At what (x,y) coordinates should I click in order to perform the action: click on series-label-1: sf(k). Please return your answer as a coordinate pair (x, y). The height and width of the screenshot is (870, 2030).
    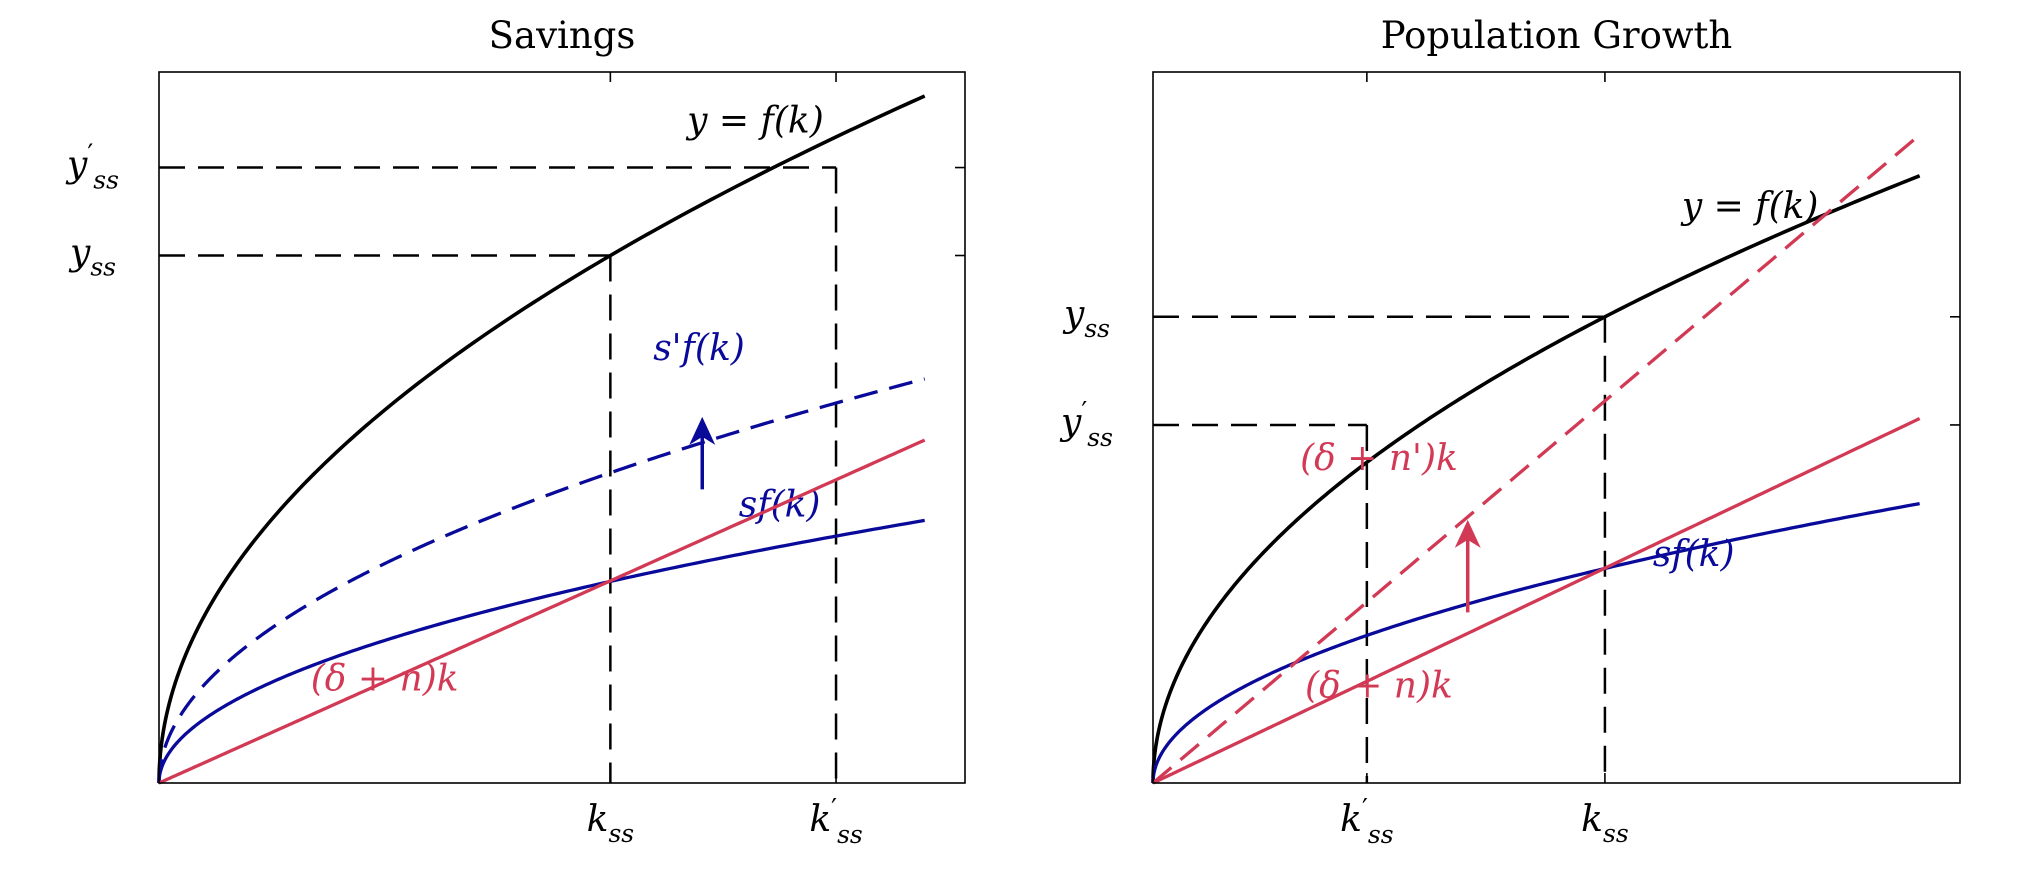
    Looking at the image, I should click on (1694, 554).